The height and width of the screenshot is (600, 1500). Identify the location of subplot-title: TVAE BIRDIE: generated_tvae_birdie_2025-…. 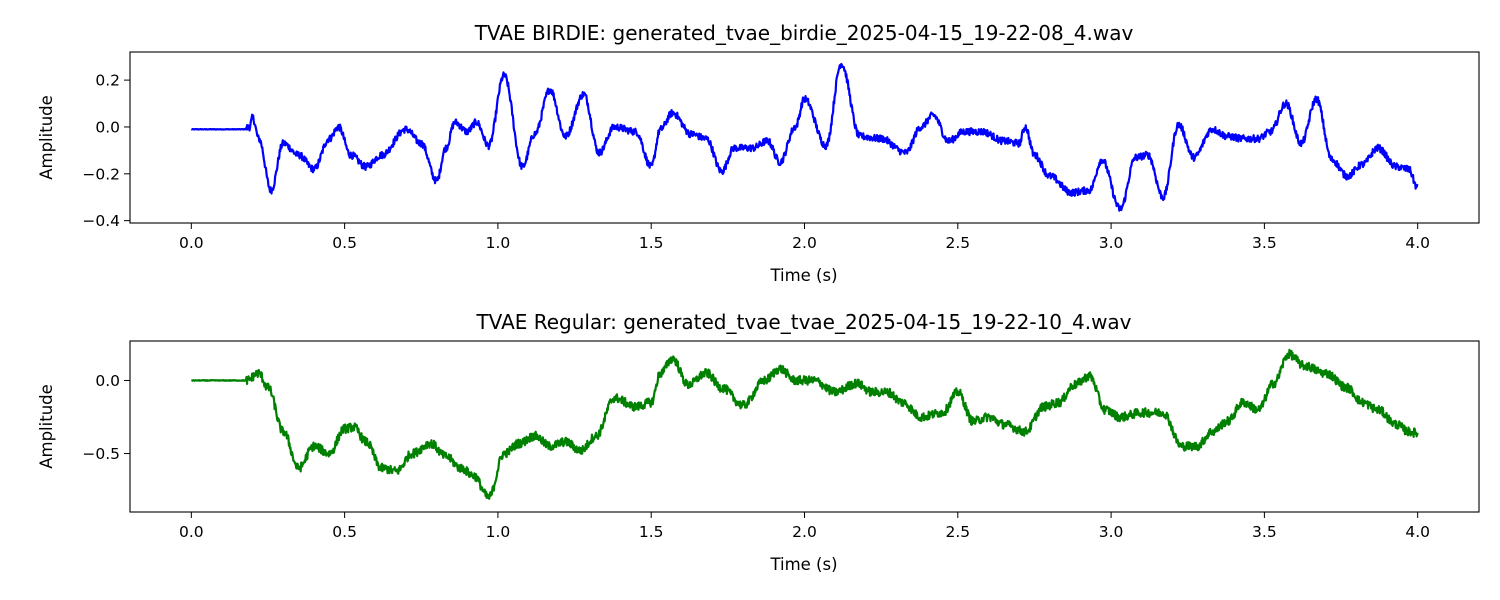
(804, 33).